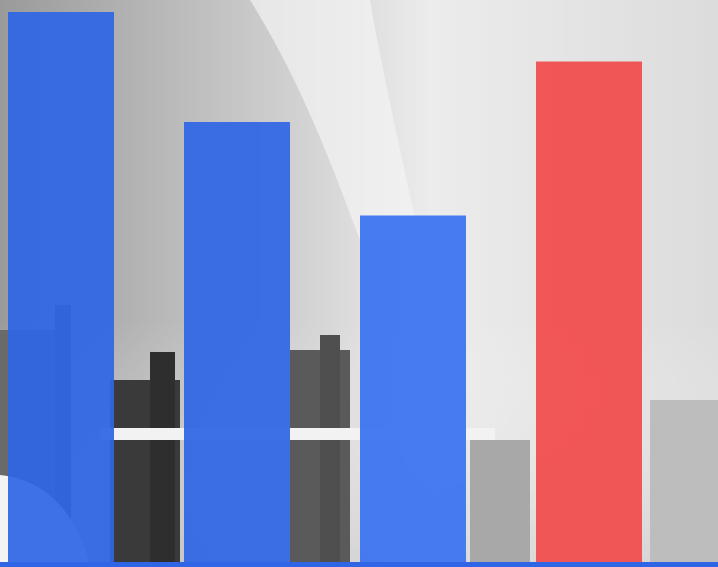 This screenshot has width=718, height=567. I want to click on baseline-strip, so click(359, 564).